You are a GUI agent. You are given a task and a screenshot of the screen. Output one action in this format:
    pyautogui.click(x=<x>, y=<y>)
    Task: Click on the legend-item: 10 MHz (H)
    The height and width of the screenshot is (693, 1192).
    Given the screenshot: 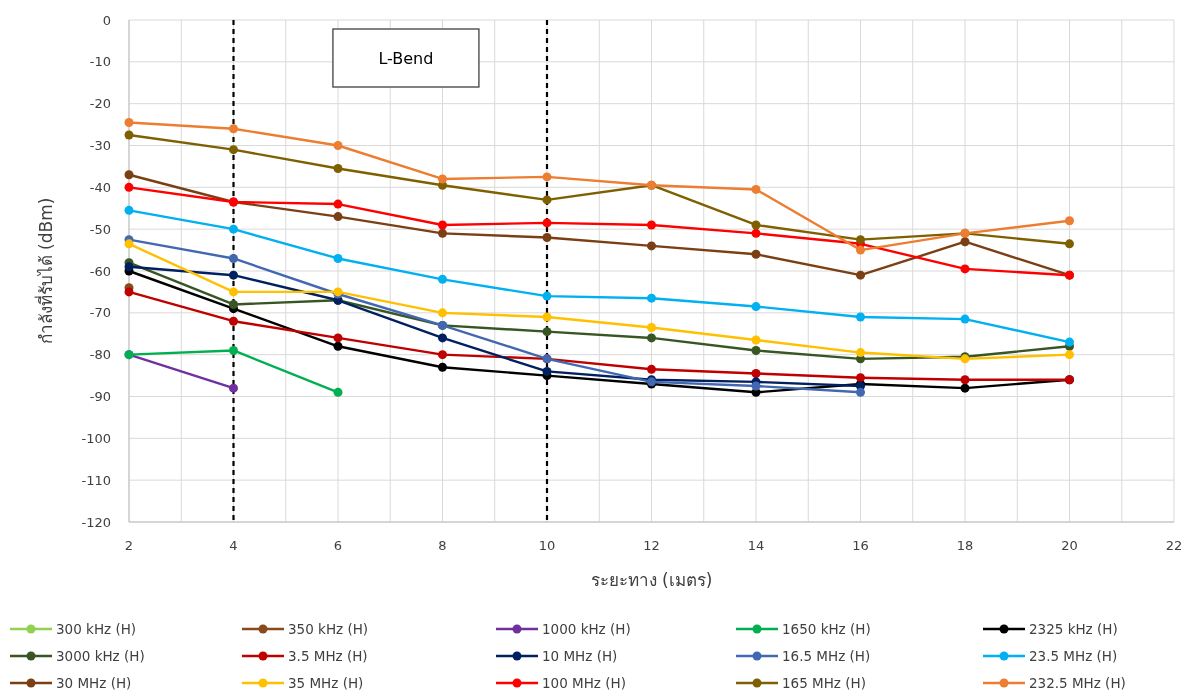 What is the action you would take?
    pyautogui.click(x=557, y=656)
    